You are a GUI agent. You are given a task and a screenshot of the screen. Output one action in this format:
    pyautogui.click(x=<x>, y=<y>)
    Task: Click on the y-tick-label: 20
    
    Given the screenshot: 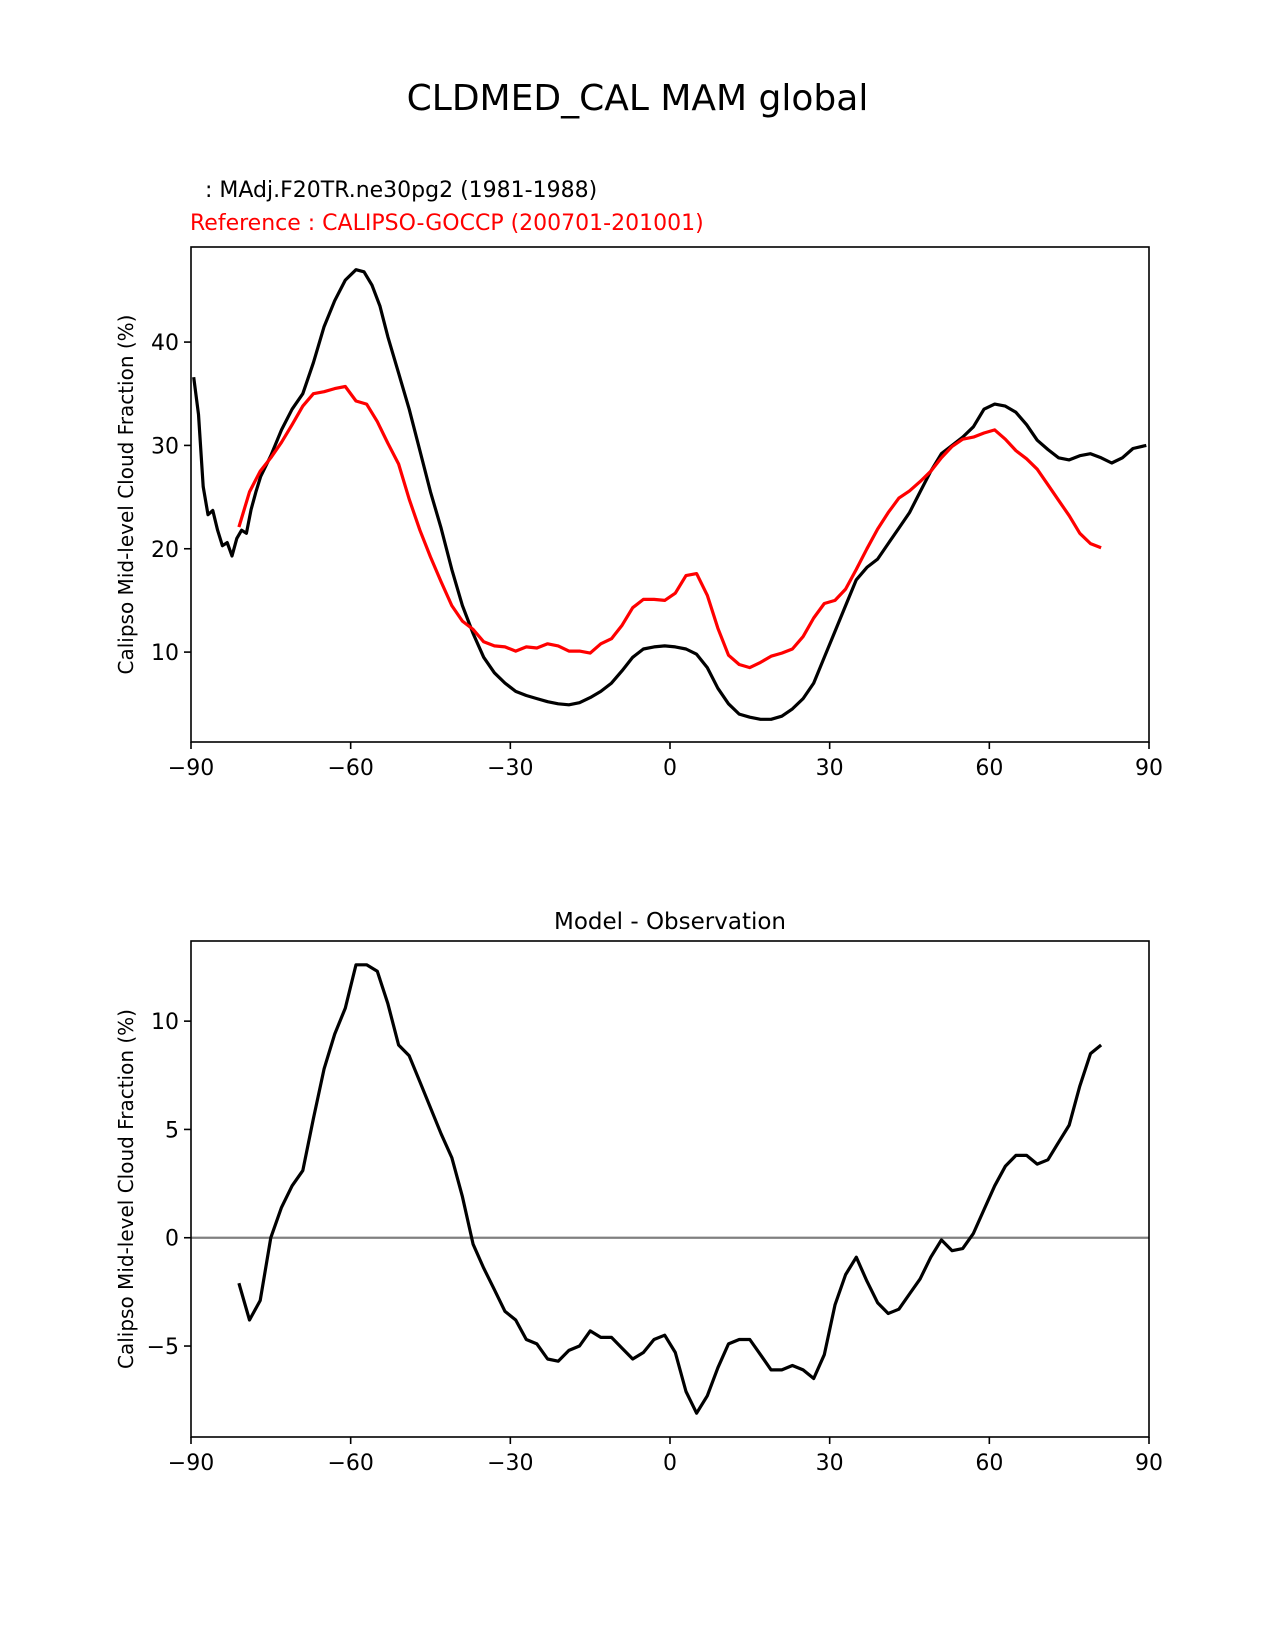 What is the action you would take?
    pyautogui.click(x=165, y=550)
    